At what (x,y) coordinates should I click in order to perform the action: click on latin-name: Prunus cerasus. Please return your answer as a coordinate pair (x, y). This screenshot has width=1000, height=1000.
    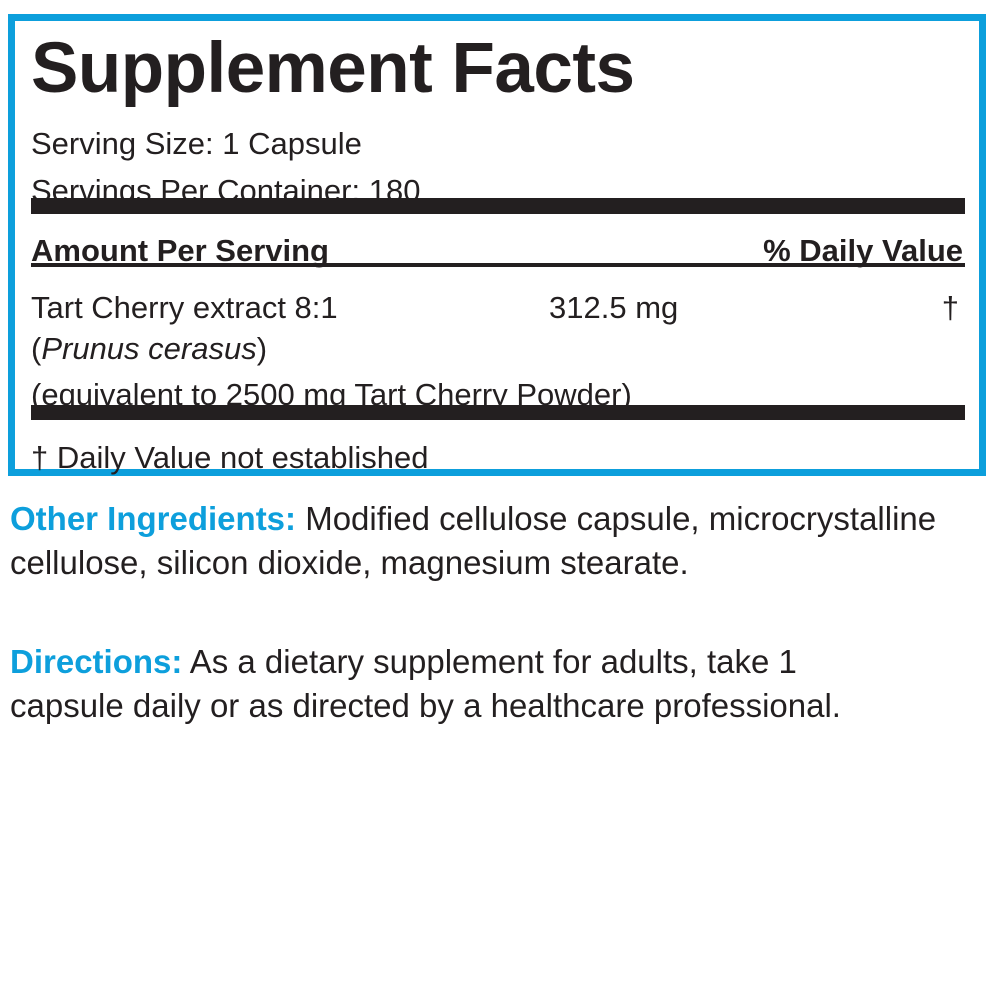
    Looking at the image, I should click on (149, 348).